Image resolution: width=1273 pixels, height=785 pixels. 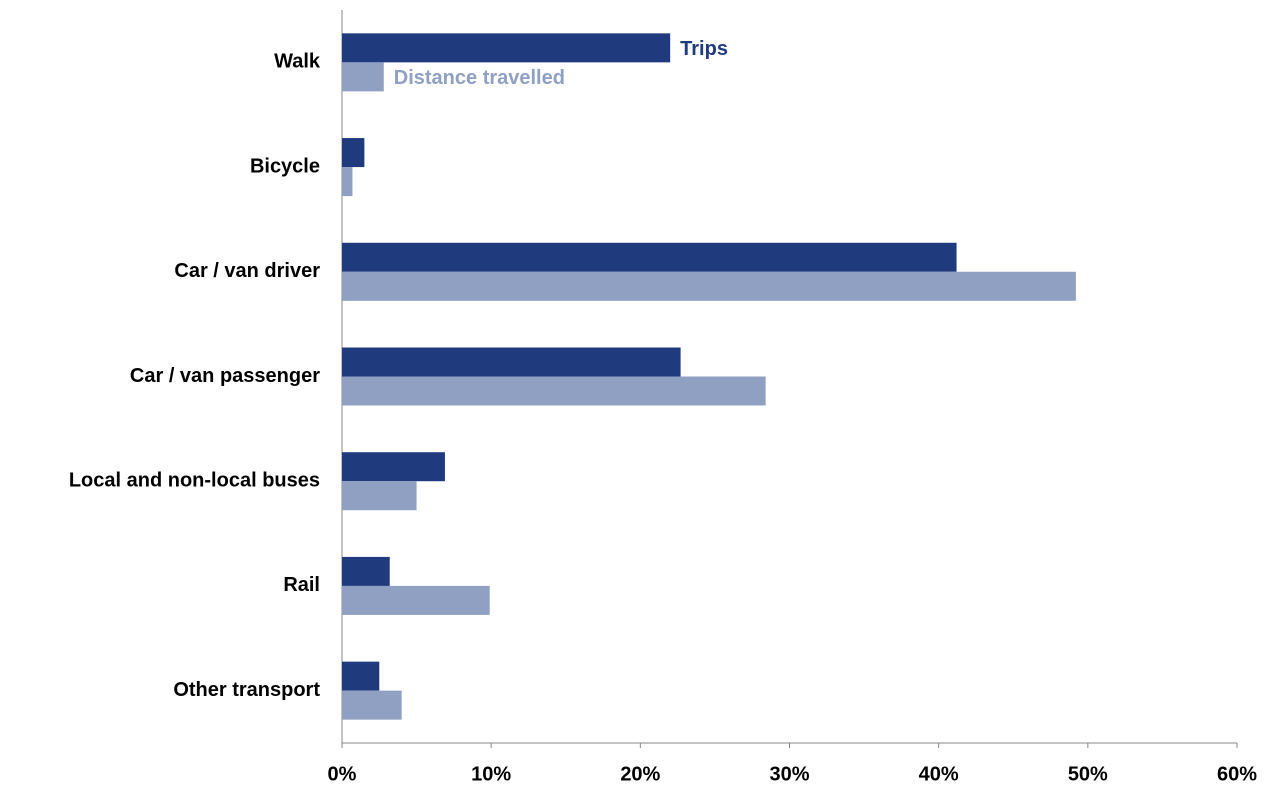 What do you see at coordinates (342, 774) in the screenshot?
I see `x-tick-label: 0%` at bounding box center [342, 774].